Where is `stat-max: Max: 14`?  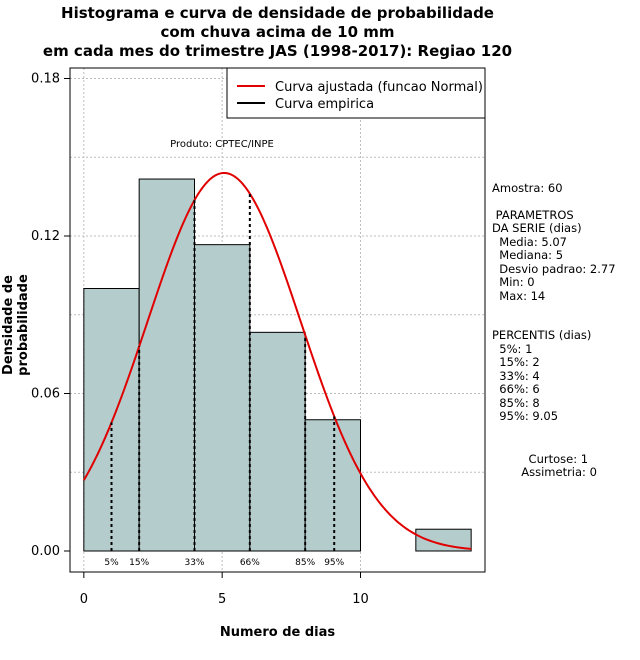 stat-max: Max: 14 is located at coordinates (519, 295).